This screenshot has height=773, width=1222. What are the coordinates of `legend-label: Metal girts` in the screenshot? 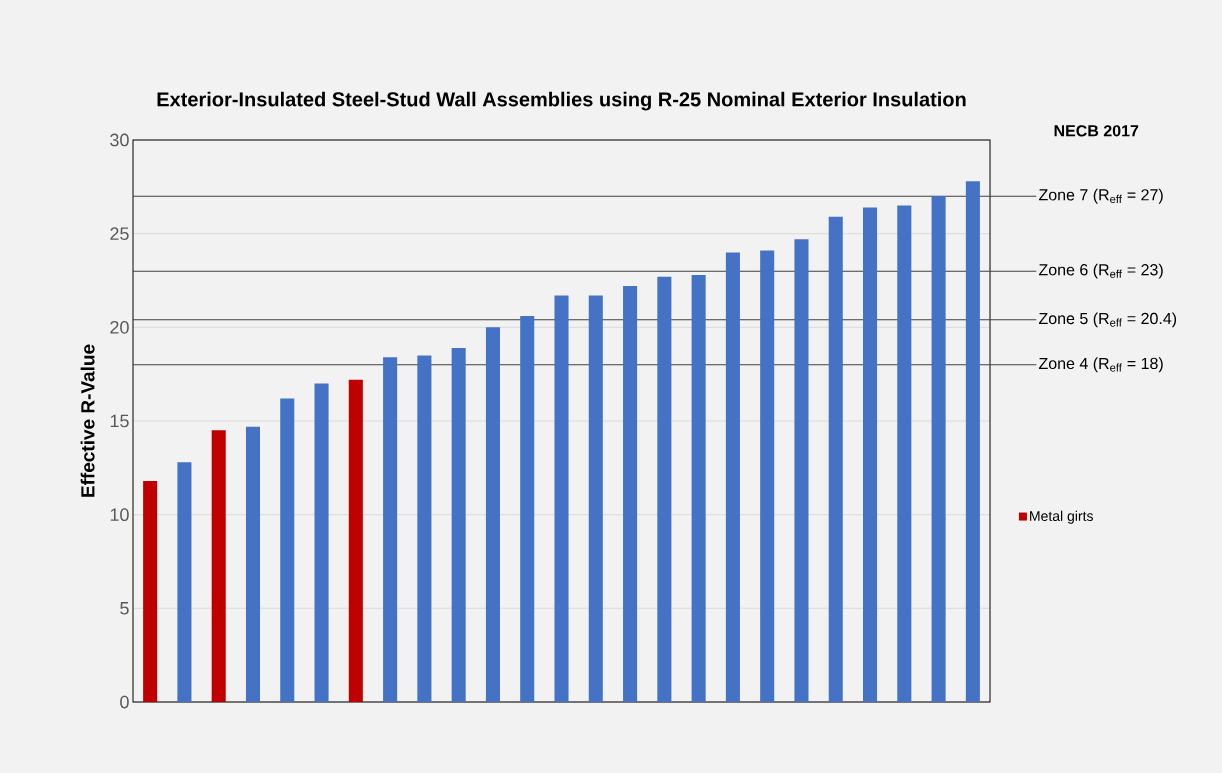 It's located at (1061, 517).